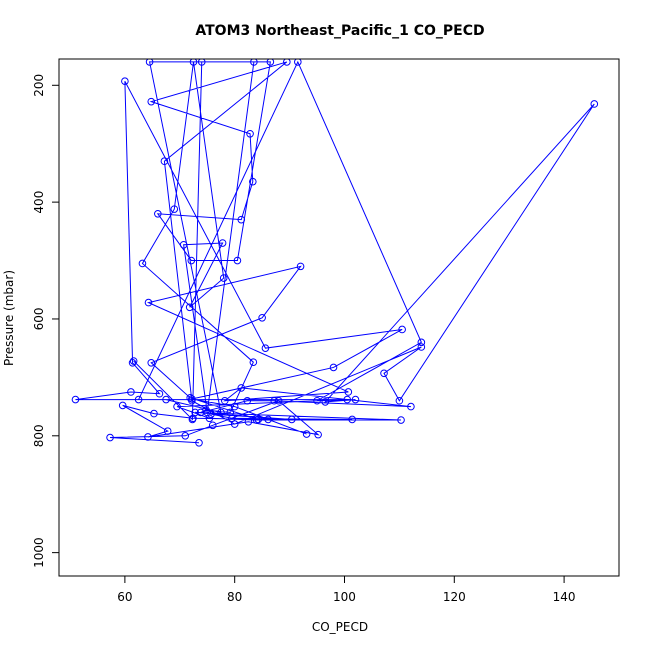 The image size is (650, 654). Describe the element at coordinates (340, 627) in the screenshot. I see `x-axis-label: CO_PECD` at that location.